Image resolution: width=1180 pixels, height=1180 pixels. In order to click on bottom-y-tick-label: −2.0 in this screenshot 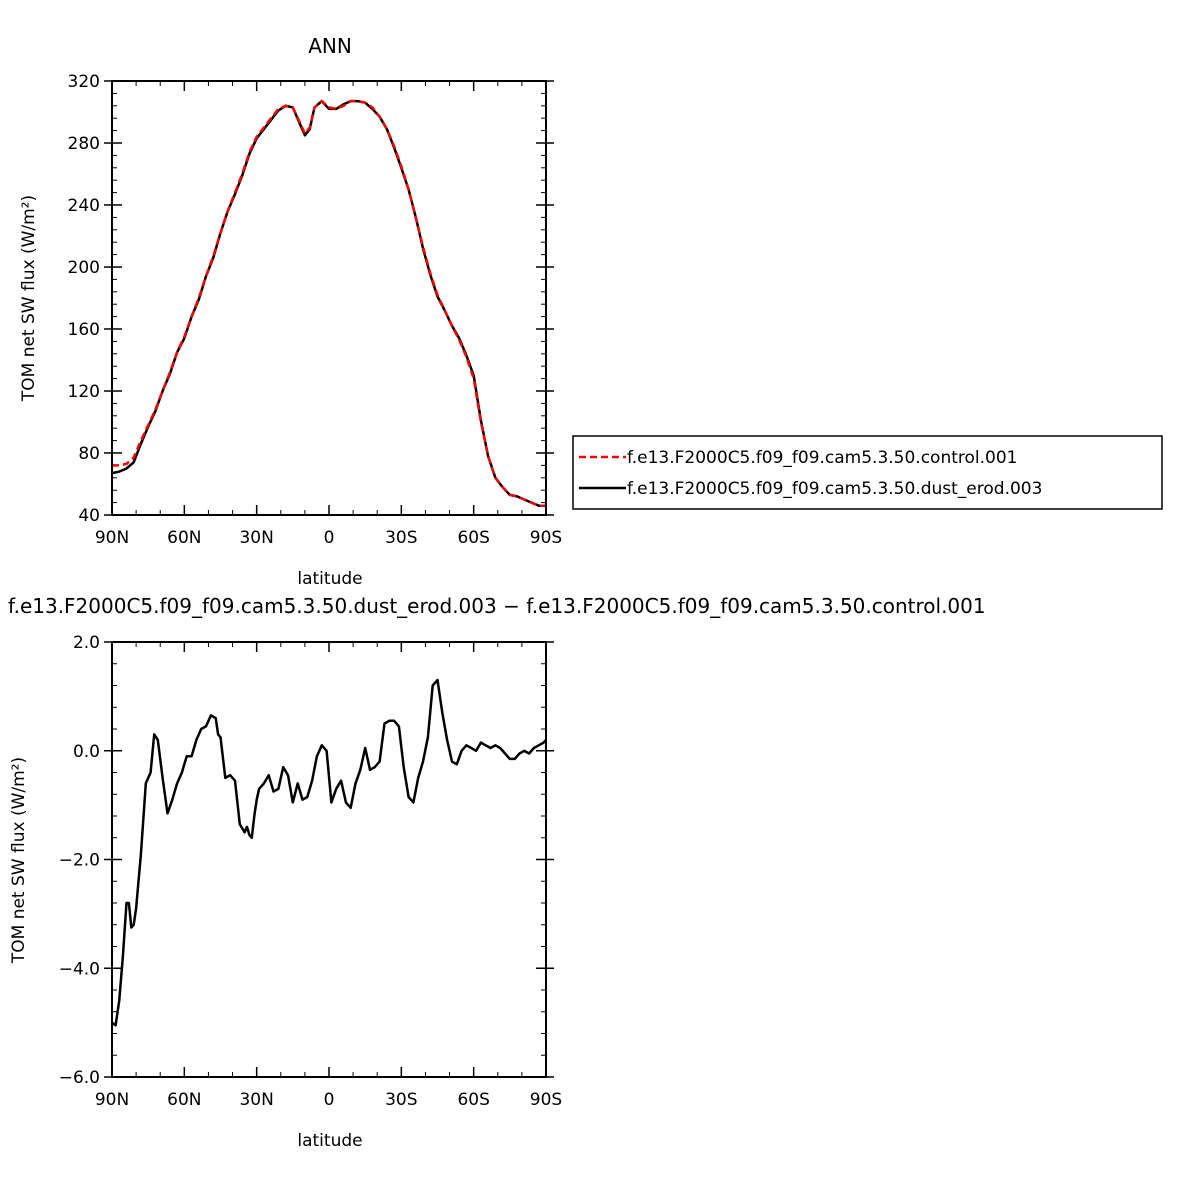, I will do `click(79, 861)`.